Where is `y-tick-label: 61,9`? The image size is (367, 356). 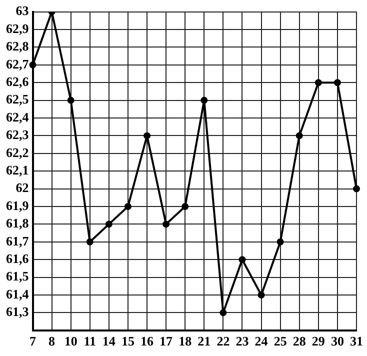 y-tick-label: 61,9 is located at coordinates (18, 205).